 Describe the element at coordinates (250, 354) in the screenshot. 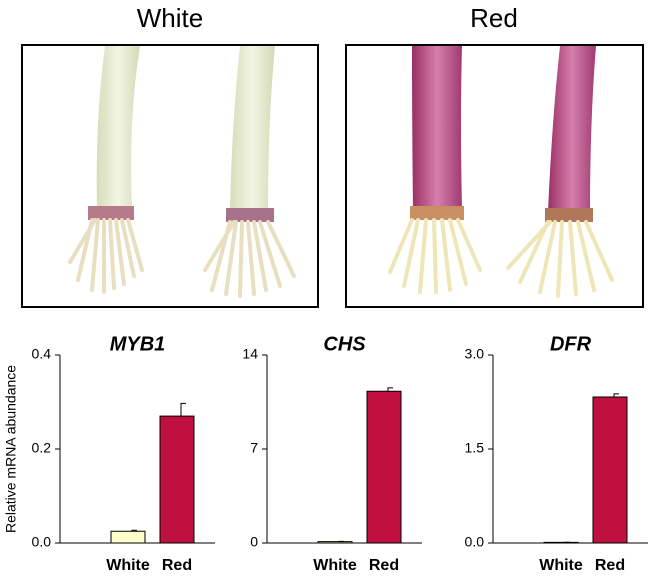

I see `y-tick-label: 14` at that location.